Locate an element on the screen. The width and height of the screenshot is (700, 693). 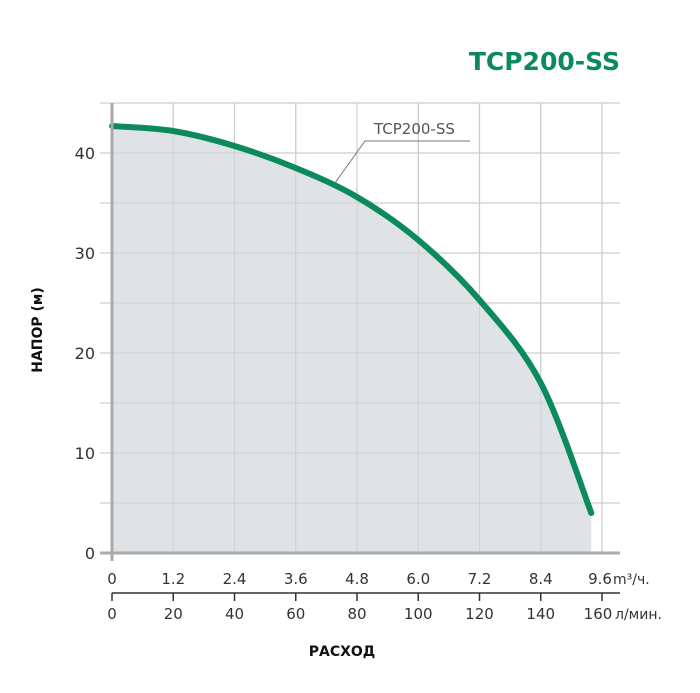
x-unit-lmin: л/мин. is located at coordinates (638, 615).